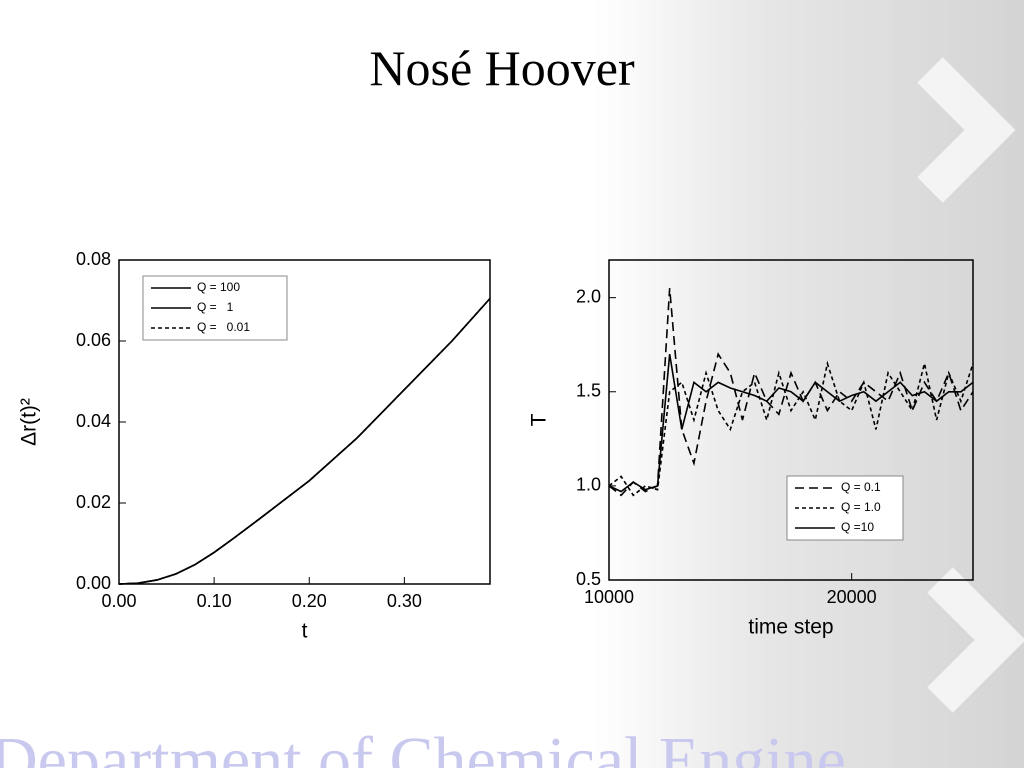 Image resolution: width=1024 pixels, height=768 pixels. Describe the element at coordinates (93, 583) in the screenshot. I see `y-tick-label: 0.00` at that location.